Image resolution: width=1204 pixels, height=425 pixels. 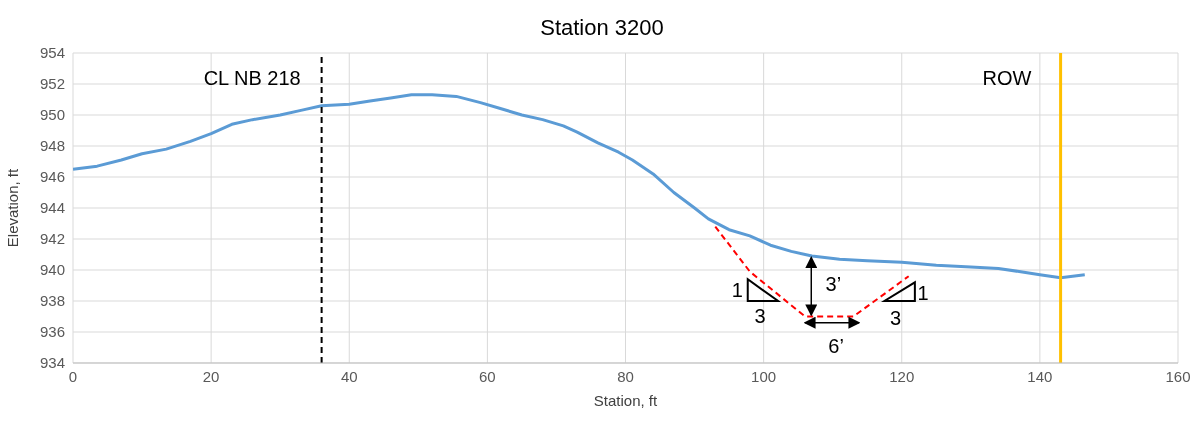 I want to click on x-tick-label: 140, so click(x=1040, y=376).